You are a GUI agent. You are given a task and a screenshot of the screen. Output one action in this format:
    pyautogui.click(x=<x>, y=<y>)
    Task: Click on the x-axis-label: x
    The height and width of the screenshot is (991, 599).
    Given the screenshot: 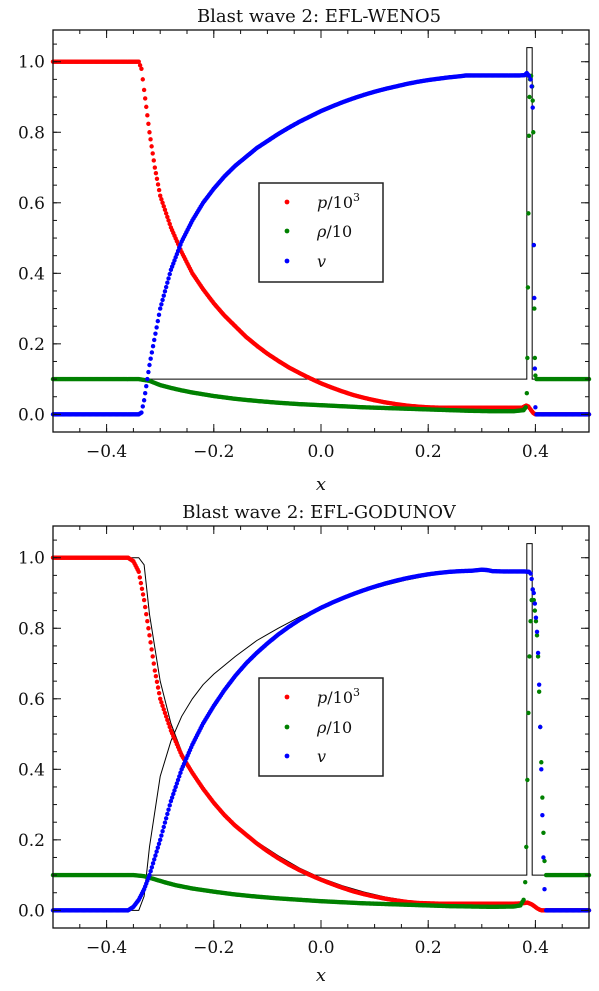 What is the action you would take?
    pyautogui.click(x=321, y=975)
    